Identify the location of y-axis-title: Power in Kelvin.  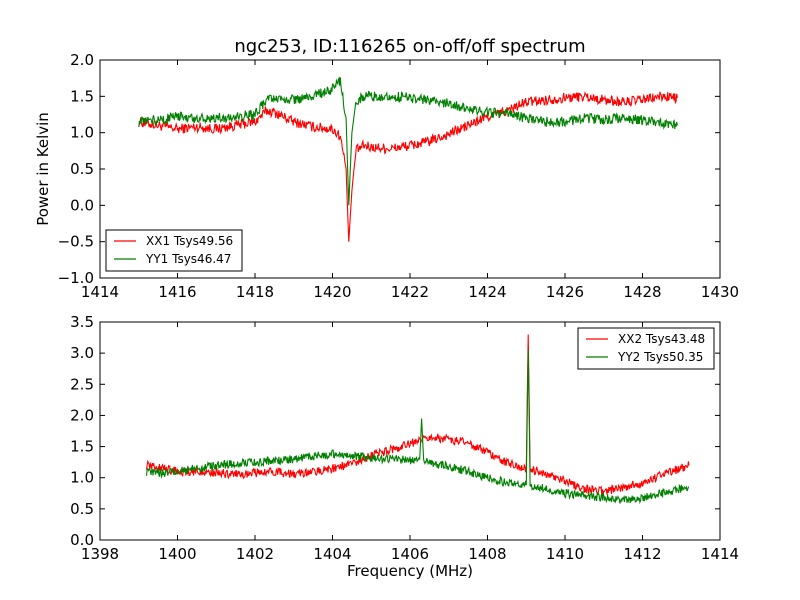
(43, 169).